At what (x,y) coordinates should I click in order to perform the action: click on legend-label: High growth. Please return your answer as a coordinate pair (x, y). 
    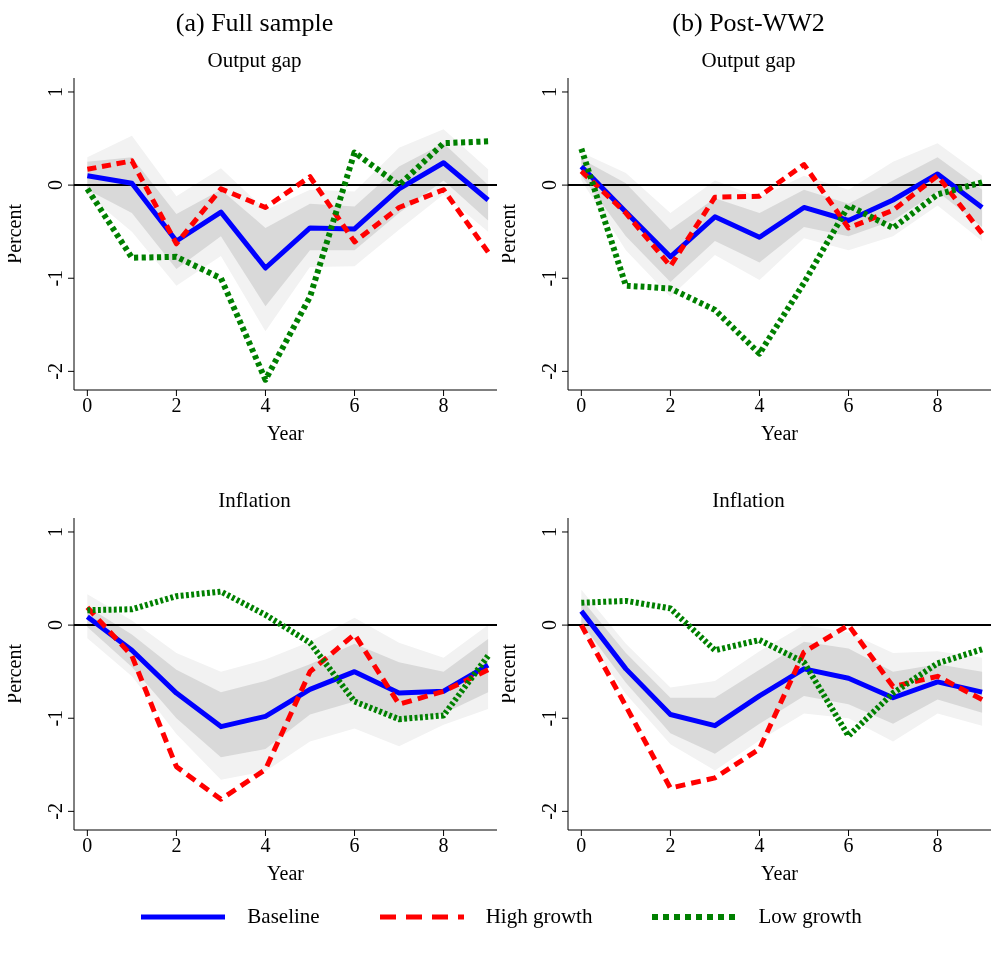
    Looking at the image, I should click on (539, 916).